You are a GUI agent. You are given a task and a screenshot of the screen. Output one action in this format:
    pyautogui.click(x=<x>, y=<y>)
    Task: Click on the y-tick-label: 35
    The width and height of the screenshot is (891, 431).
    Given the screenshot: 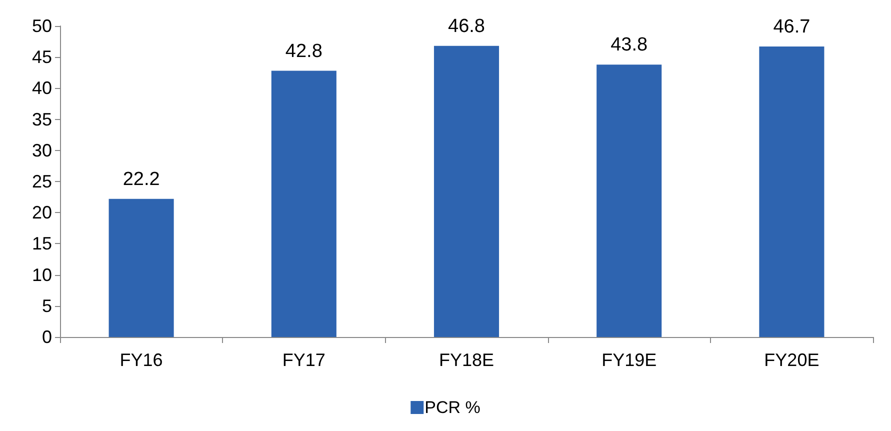 What is the action you would take?
    pyautogui.click(x=42, y=119)
    